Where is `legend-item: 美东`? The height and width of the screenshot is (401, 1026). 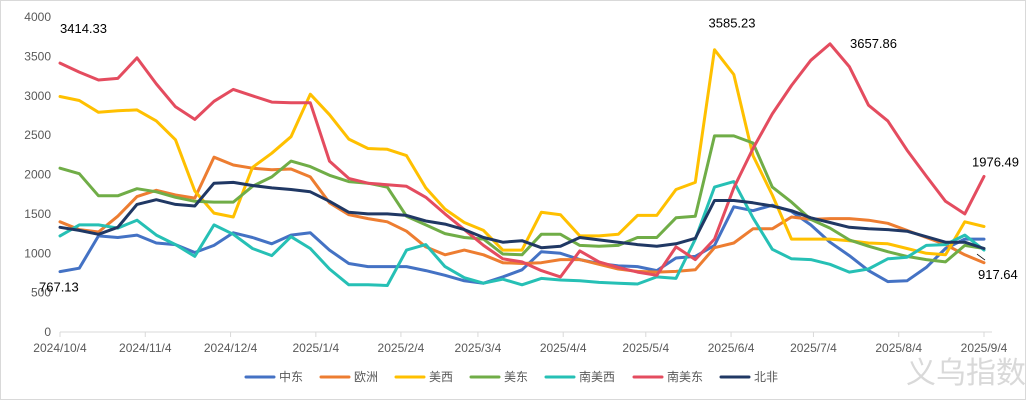 legend-item: 美东 is located at coordinates (498, 377).